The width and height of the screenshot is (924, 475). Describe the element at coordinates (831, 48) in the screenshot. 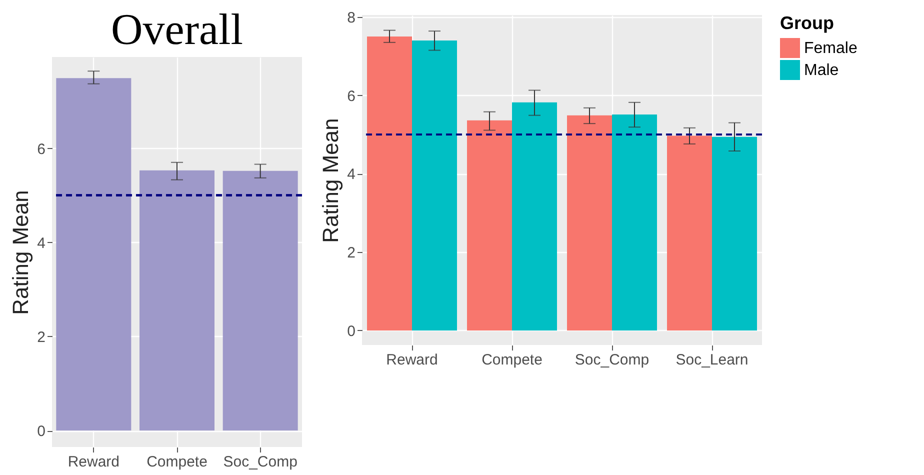

I see `legend-label: Female` at that location.